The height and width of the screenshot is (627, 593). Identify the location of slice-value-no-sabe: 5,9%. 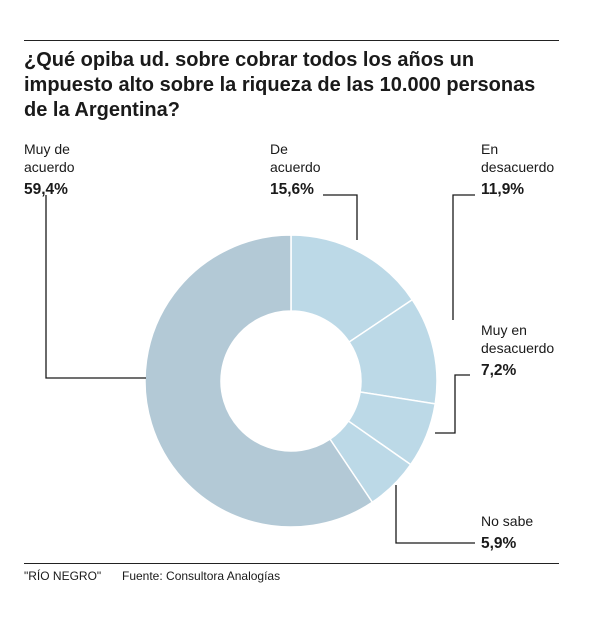
(499, 543).